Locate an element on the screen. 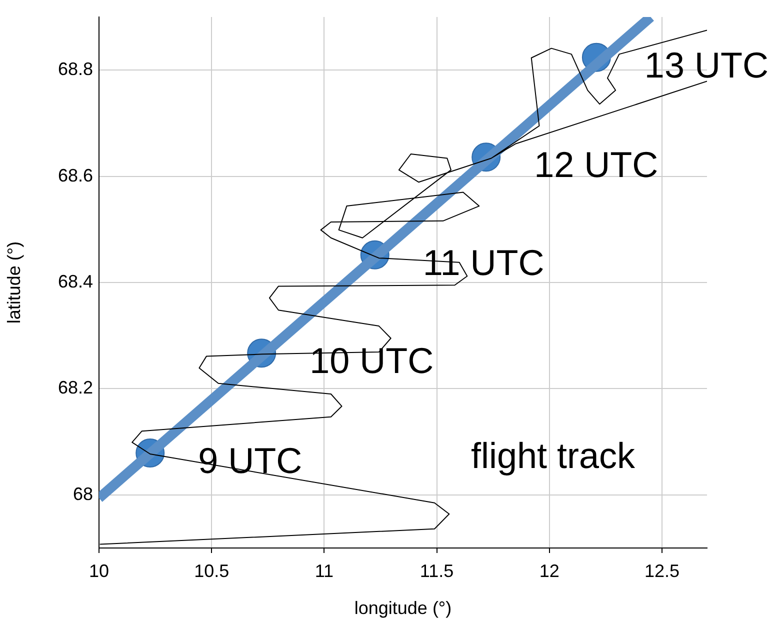 This screenshot has width=780, height=624. y-tick-label: 68.2 is located at coordinates (75, 388).